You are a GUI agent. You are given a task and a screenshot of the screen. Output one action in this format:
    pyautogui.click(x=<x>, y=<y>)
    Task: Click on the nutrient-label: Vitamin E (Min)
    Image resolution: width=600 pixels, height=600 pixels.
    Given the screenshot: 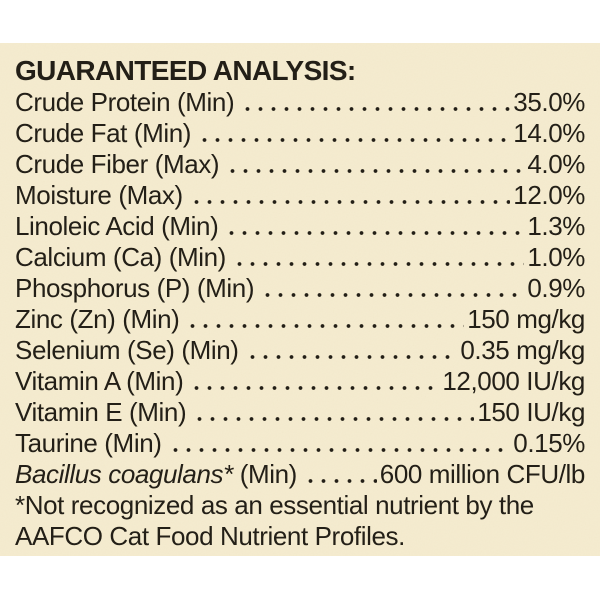 What is the action you would take?
    pyautogui.click(x=101, y=412)
    